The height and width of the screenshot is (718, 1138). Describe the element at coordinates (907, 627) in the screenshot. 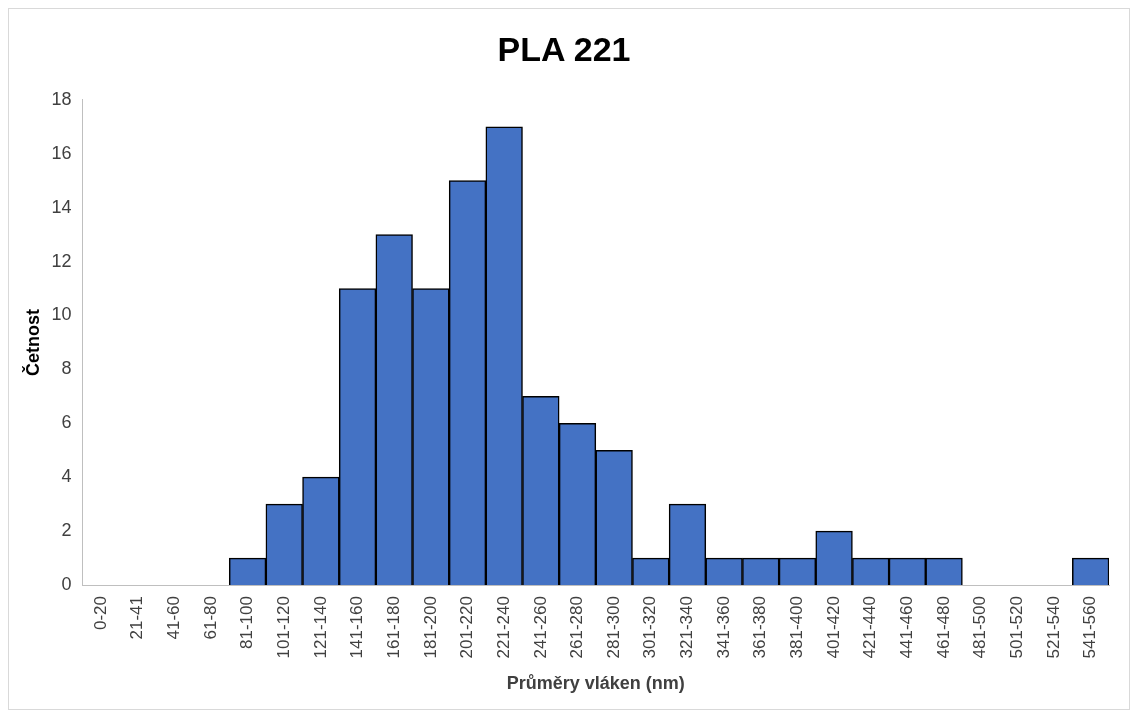

I see `x-tick-label: 441-460` at that location.